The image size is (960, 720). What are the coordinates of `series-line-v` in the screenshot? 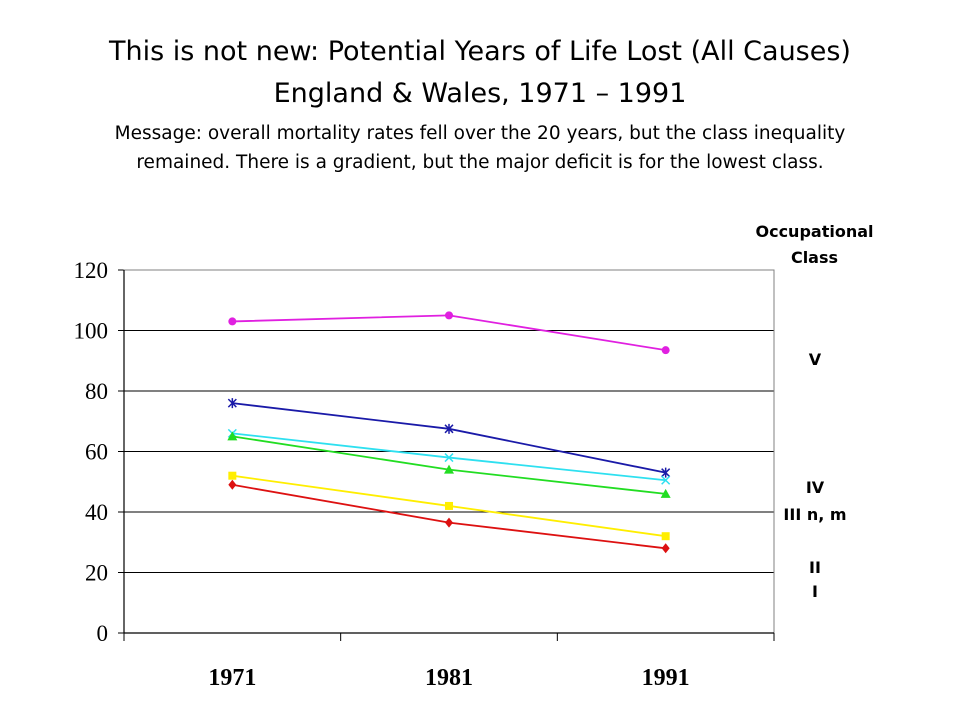 It's located at (449, 333).